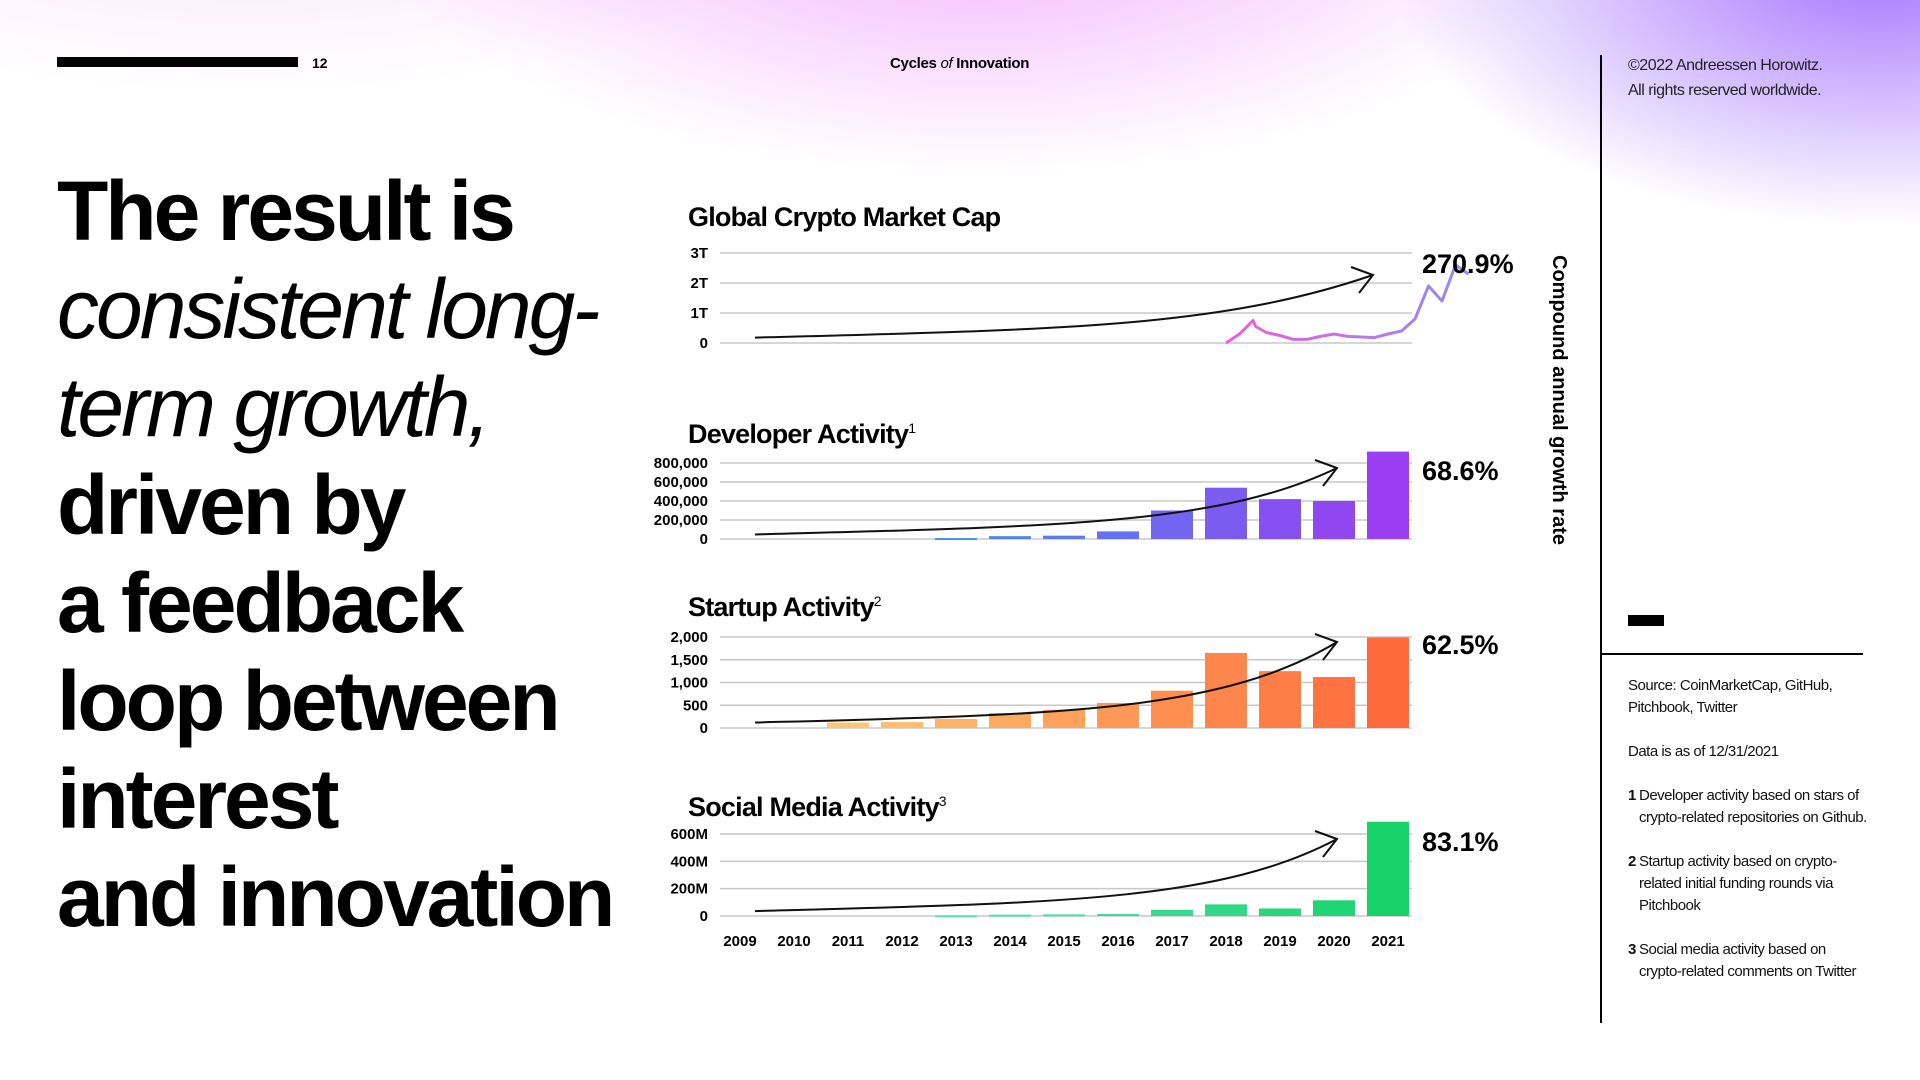  Describe the element at coordinates (793, 941) in the screenshot. I see `x-tick-year: 2010` at that location.